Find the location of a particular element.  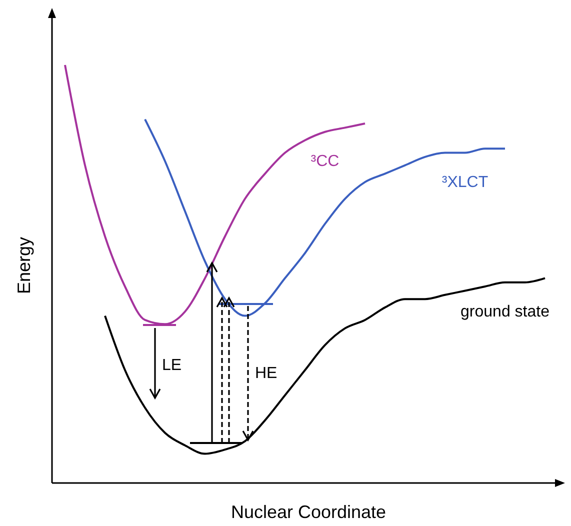

annotation: LE is located at coordinates (172, 365).